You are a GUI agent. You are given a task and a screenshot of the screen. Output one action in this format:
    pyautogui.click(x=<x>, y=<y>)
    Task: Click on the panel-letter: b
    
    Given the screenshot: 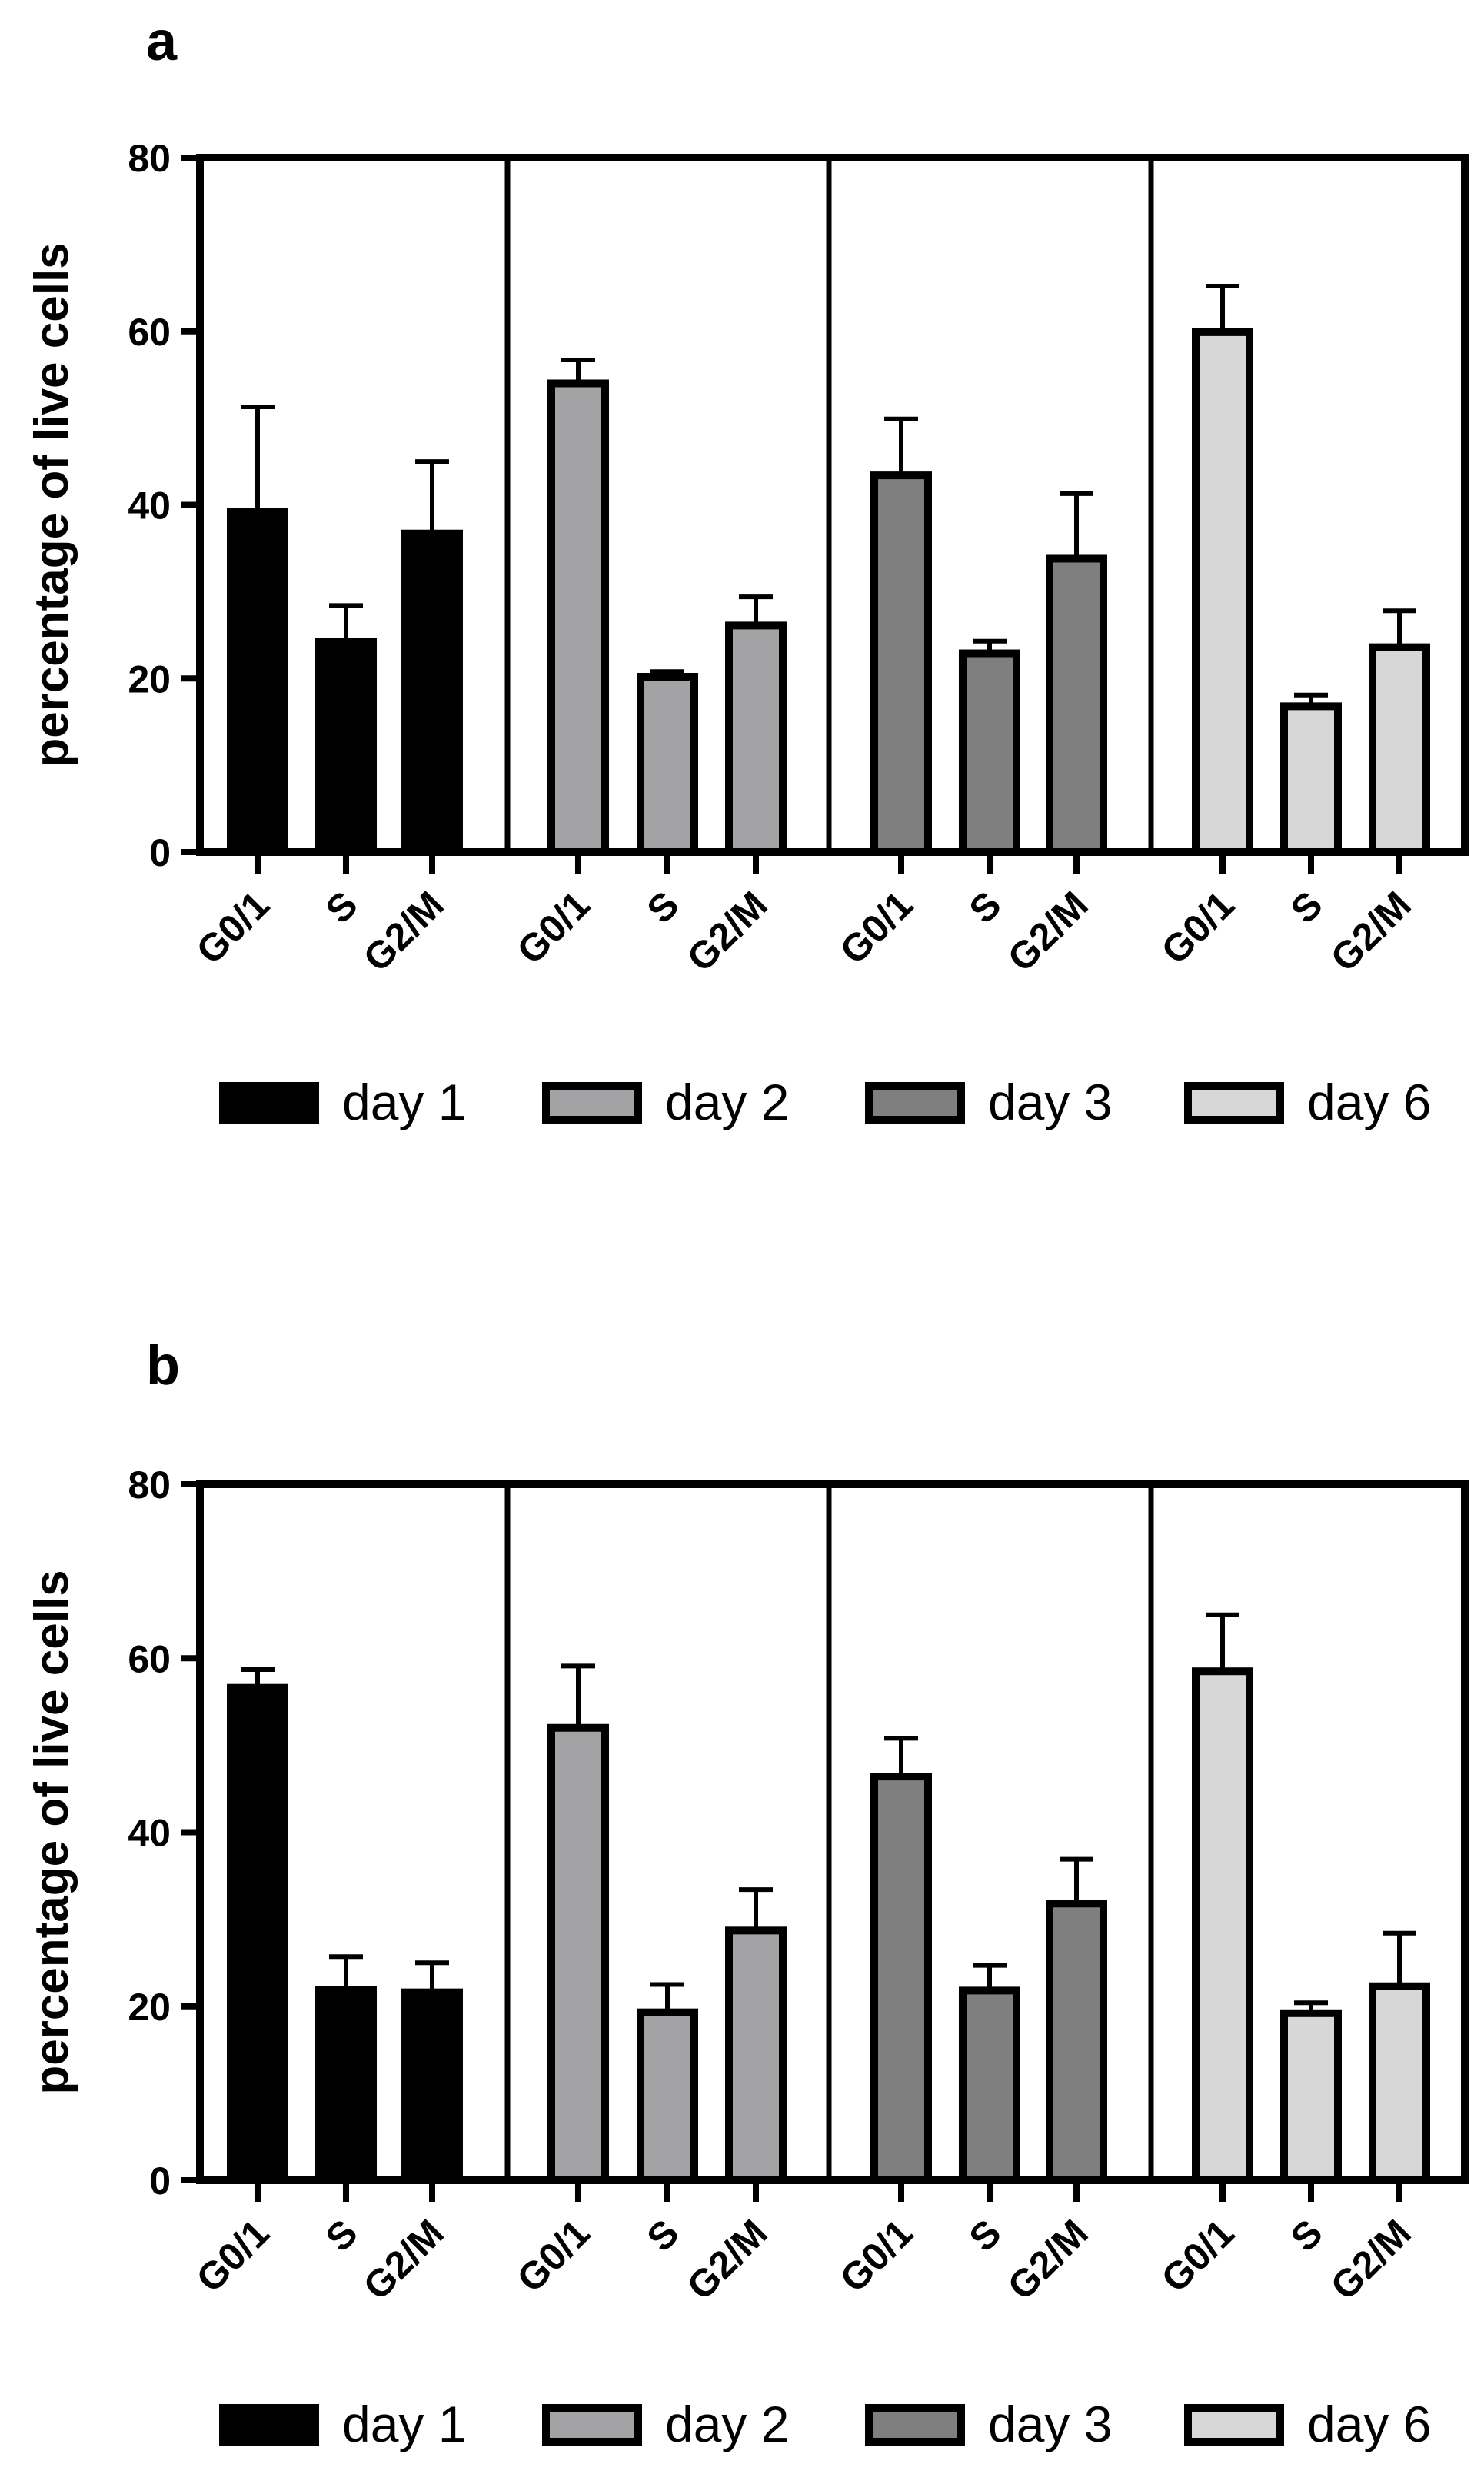 What is the action you would take?
    pyautogui.click(x=163, y=1366)
    